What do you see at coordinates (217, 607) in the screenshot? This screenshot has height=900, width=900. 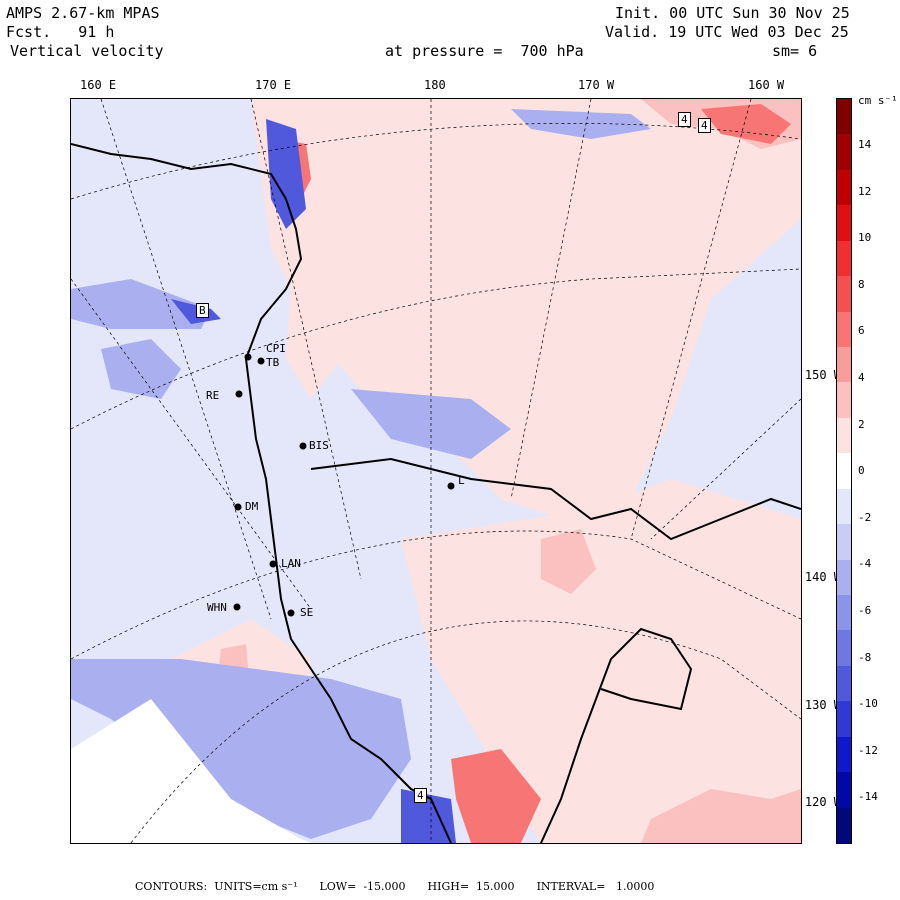 I see `station-label-whn: WHN` at bounding box center [217, 607].